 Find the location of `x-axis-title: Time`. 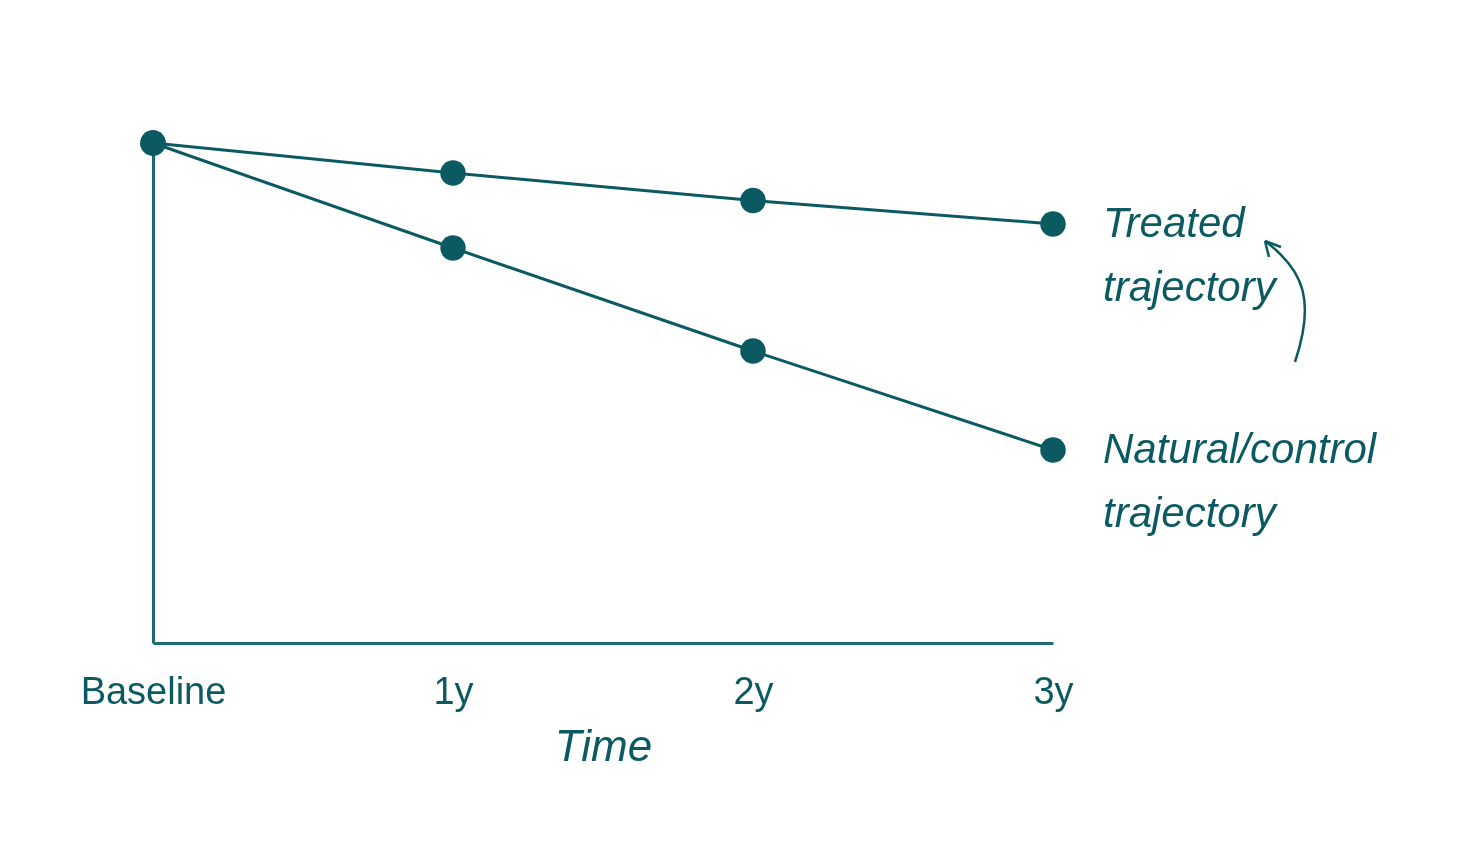

x-axis-title: Time is located at coordinates (603, 745).